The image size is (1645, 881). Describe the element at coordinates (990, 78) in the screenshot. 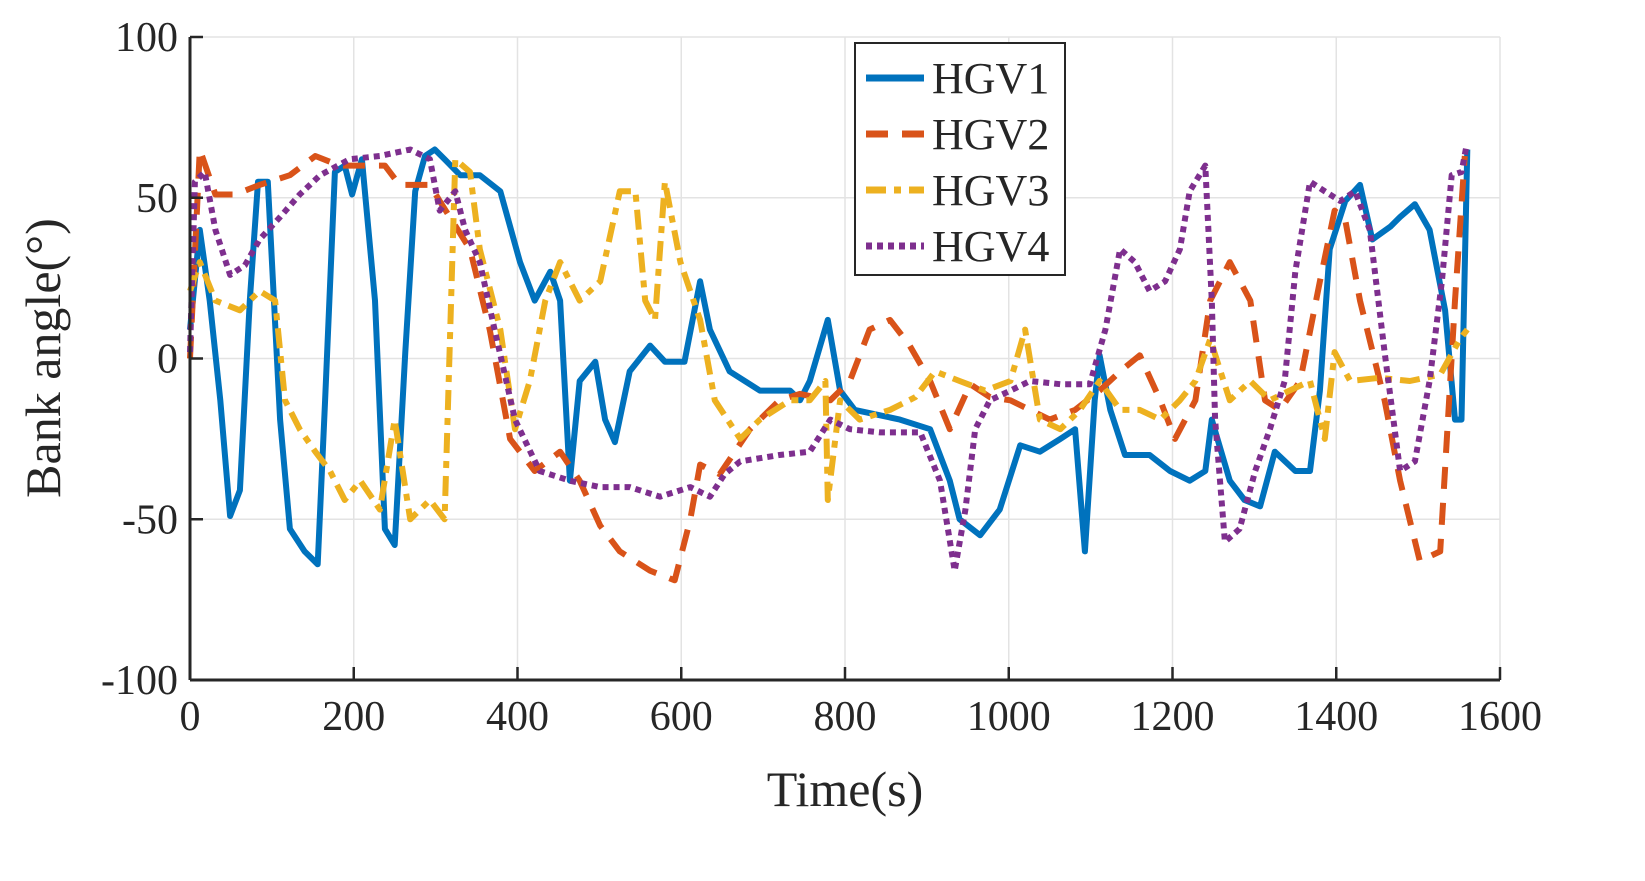

I see `legend-label: HGV1` at that location.